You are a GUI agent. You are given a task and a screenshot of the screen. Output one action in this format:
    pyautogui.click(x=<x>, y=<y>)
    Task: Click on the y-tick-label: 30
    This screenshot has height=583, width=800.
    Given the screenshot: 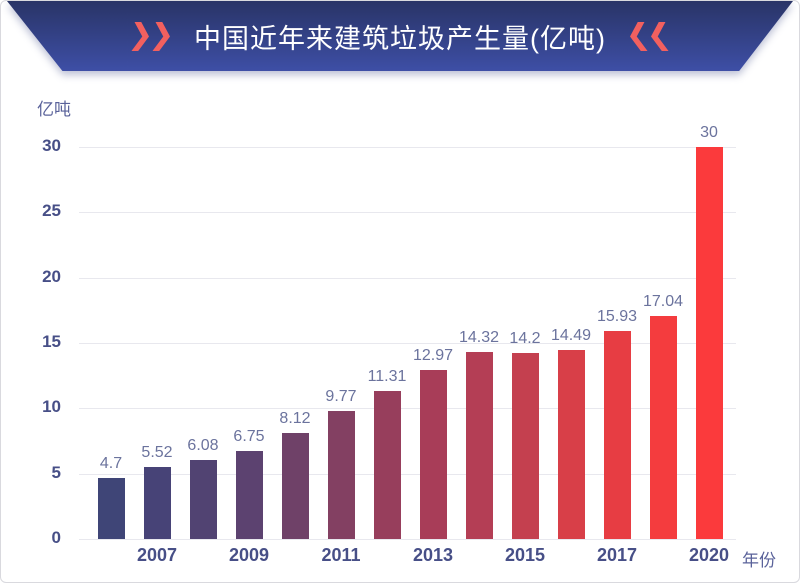 What is the action you would take?
    pyautogui.click(x=51, y=145)
    